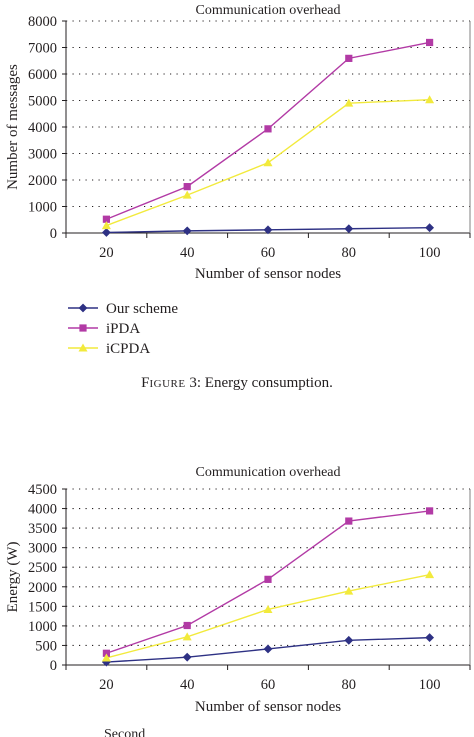 The height and width of the screenshot is (737, 474). I want to click on chart2-y-tick-label: 2500, so click(42, 568).